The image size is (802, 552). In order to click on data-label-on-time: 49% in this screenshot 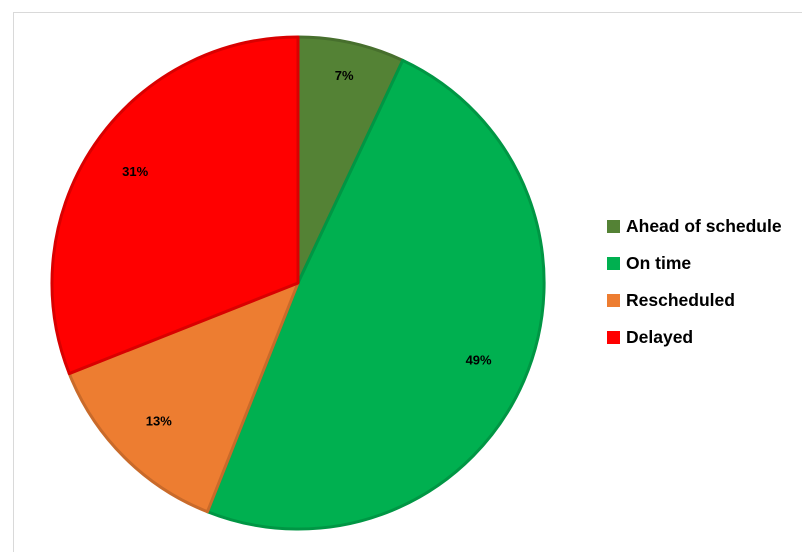, I will do `click(479, 360)`.